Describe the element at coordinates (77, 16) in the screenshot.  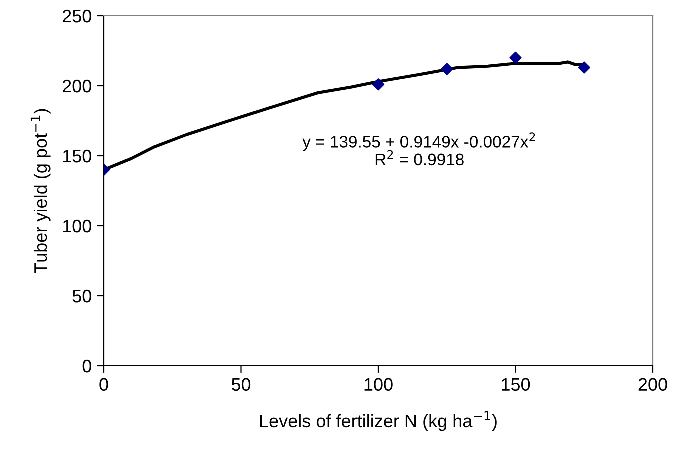
I see `y-tick-label: 250` at that location.